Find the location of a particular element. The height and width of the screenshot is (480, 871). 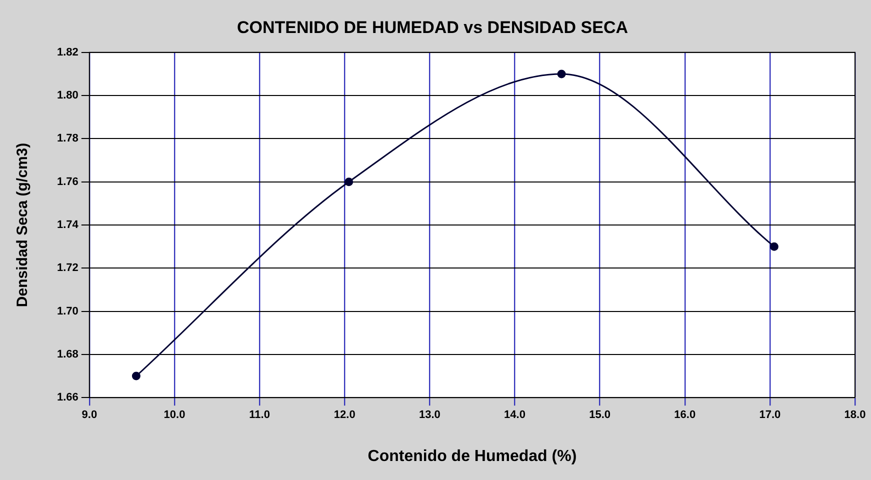

x-tick-label: 9.0 is located at coordinates (90, 415).